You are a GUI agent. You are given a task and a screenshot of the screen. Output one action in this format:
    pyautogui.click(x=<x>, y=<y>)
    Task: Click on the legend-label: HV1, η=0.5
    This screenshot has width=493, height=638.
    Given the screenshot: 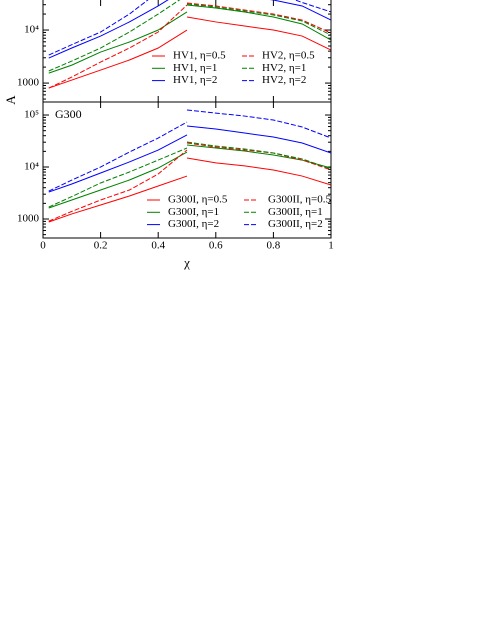 What is the action you would take?
    pyautogui.click(x=199, y=56)
    